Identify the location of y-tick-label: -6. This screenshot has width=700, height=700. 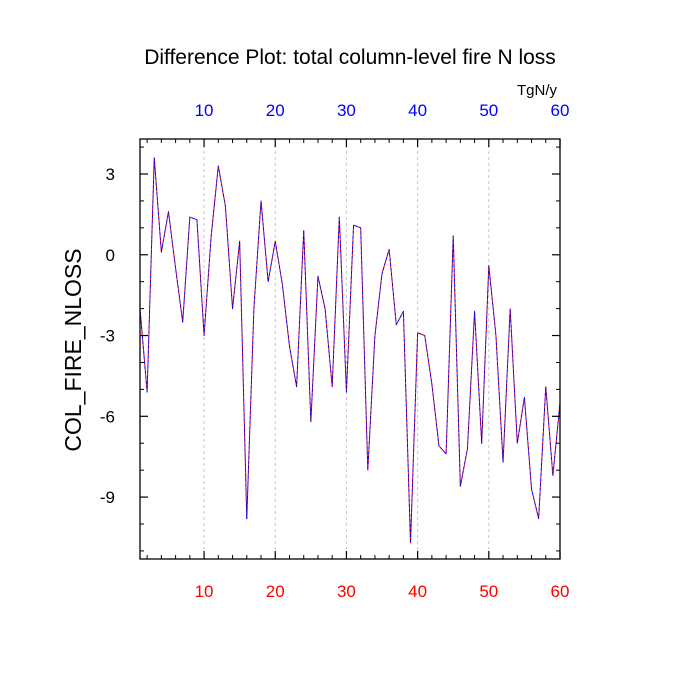
(107, 416).